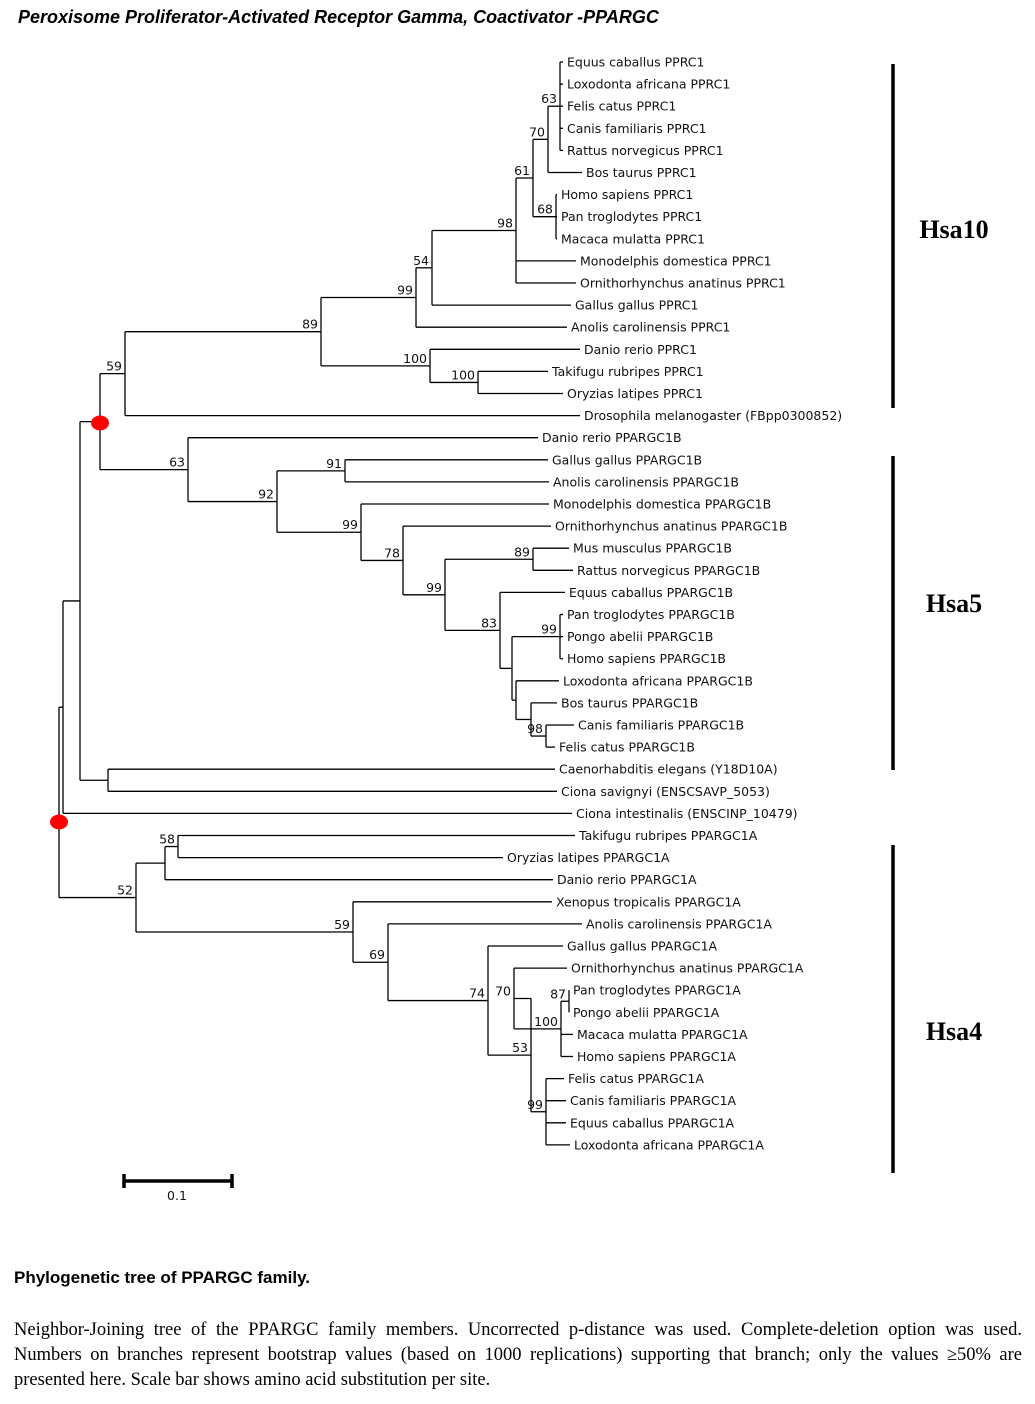  Describe the element at coordinates (687, 968) in the screenshot. I see `leaf-label: Ornithorhynchus anatinus PPARGC1A` at that location.